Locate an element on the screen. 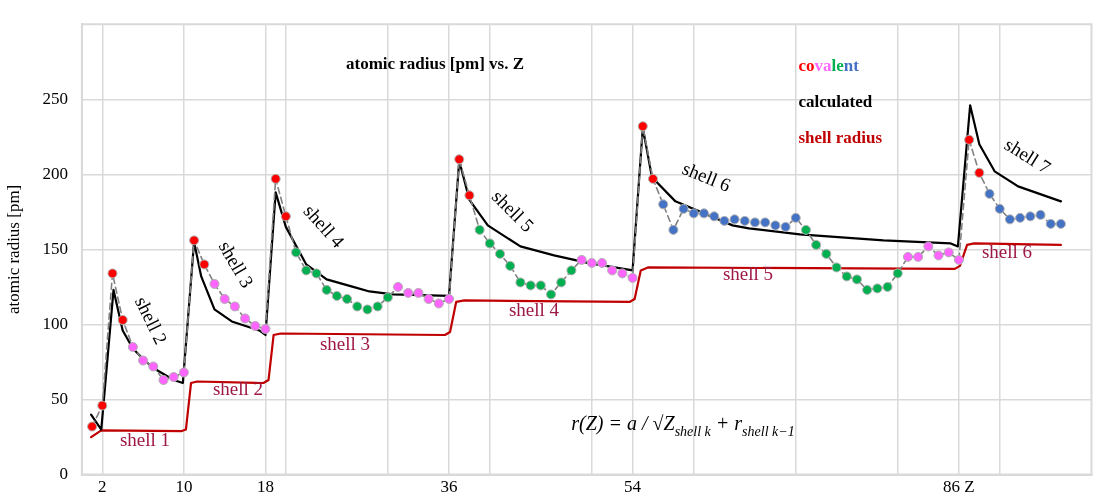  x-tick-label: 18 is located at coordinates (265, 487).